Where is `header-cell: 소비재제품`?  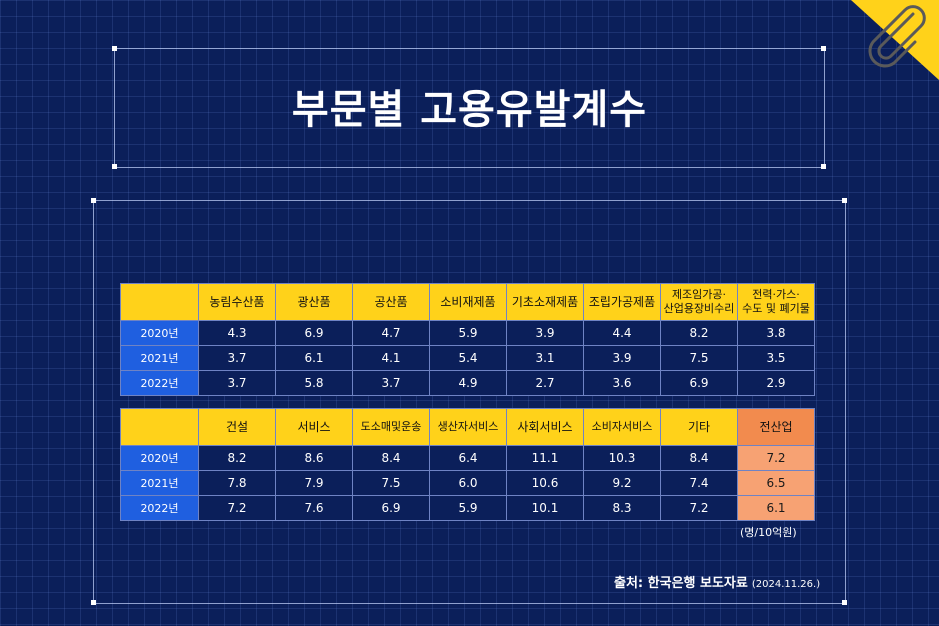
header-cell: 소비재제품 is located at coordinates (468, 302).